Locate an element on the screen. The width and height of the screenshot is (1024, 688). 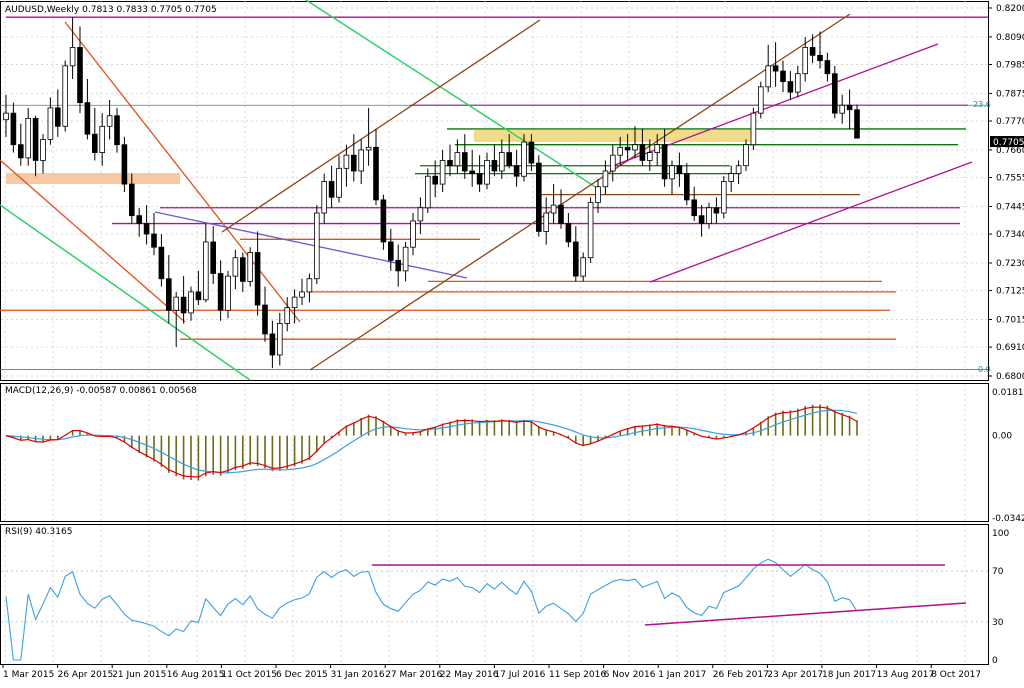
trendline-orange-lower is located at coordinates (93, 241).